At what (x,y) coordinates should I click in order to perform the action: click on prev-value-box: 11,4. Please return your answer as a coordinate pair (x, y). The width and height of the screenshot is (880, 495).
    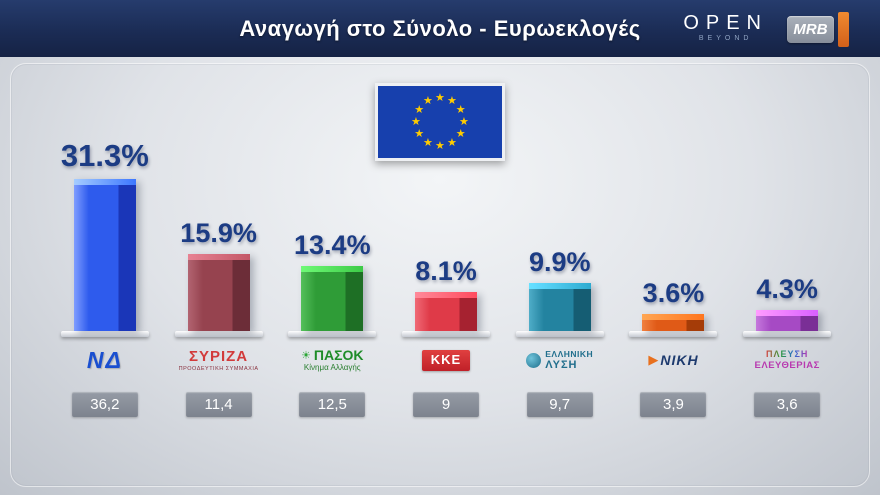
    Looking at the image, I should click on (218, 404).